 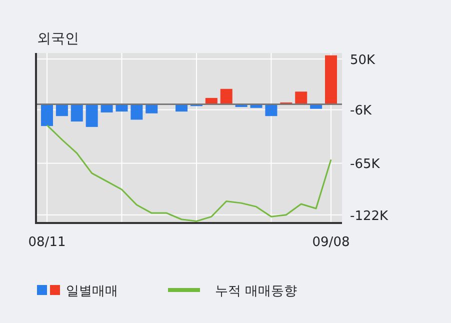 What do you see at coordinates (369, 216) in the screenshot?
I see `y-tick-label: -122K` at bounding box center [369, 216].